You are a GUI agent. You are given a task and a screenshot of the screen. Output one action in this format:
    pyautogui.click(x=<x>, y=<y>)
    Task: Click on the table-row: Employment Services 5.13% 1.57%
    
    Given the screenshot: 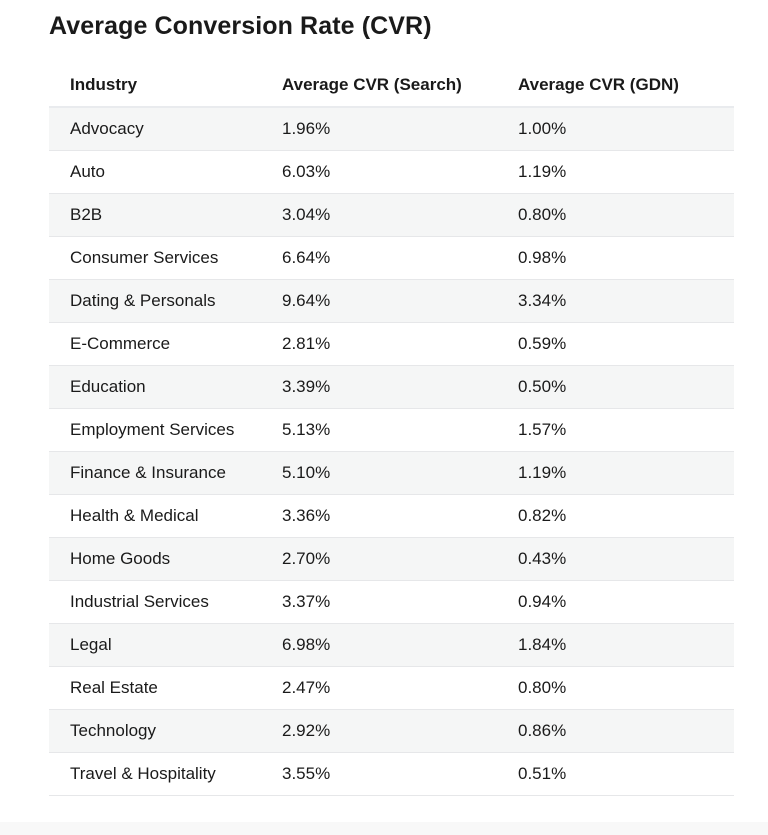 What is the action you would take?
    pyautogui.click(x=391, y=430)
    